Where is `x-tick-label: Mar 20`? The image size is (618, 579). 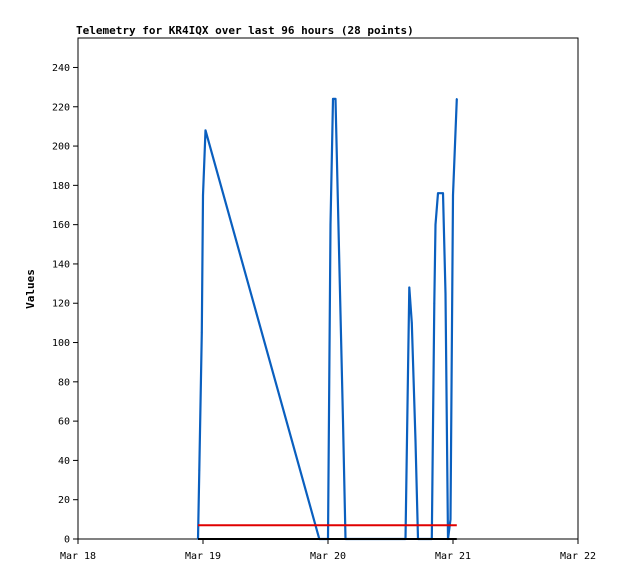 x-tick-label: Mar 20 is located at coordinates (328, 556).